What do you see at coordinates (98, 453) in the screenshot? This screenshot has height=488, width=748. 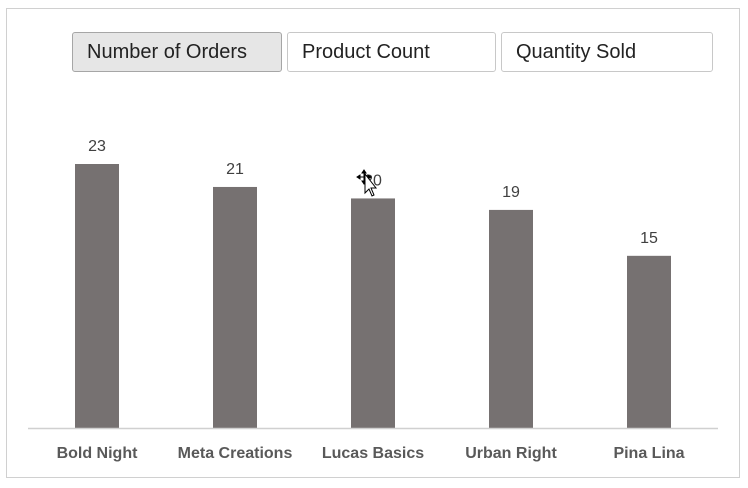 I see `category-label: Bold Night` at bounding box center [98, 453].